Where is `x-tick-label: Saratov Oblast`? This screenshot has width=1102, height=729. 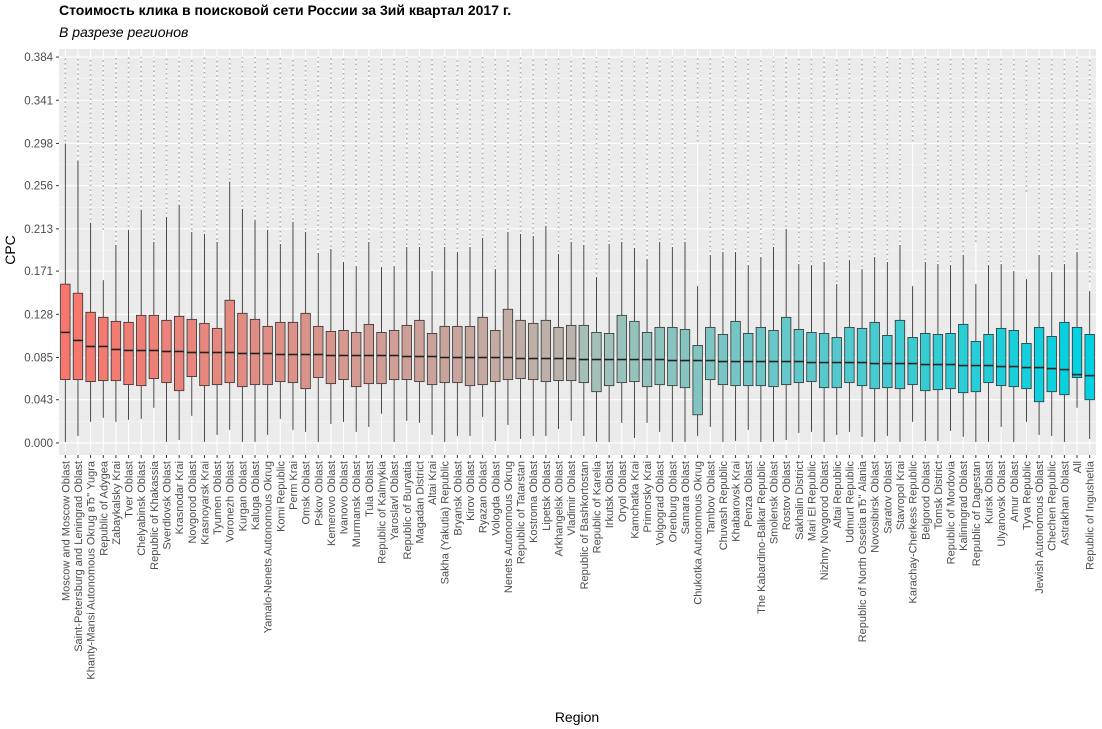 x-tick-label: Saratov Oblast is located at coordinates (888, 497).